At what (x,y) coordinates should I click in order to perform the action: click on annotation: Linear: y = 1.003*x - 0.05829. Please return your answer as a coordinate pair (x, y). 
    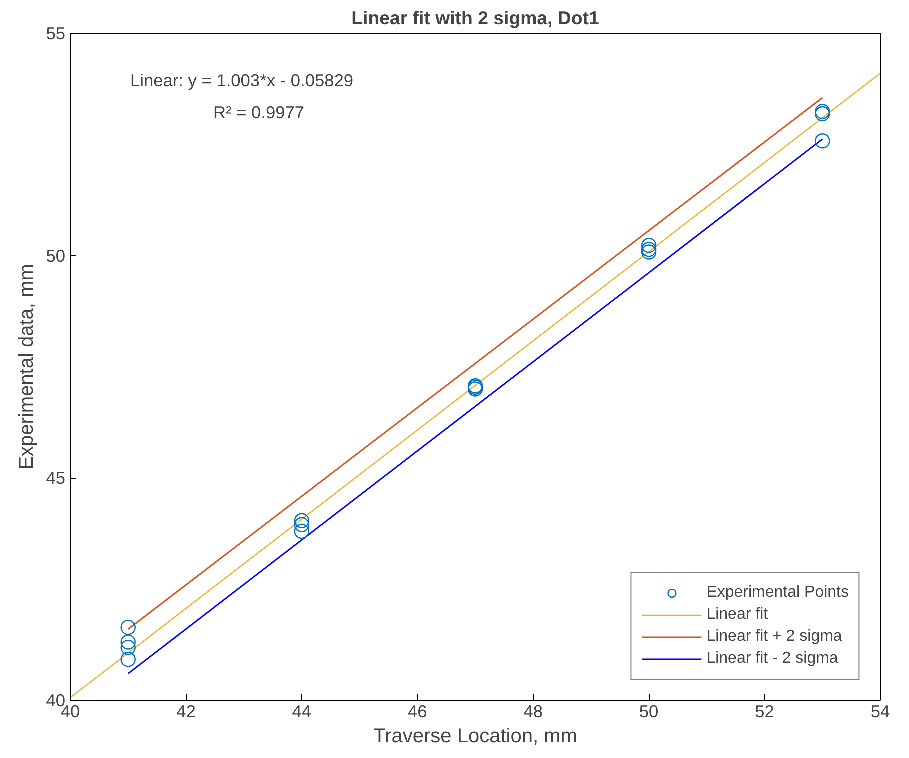
    Looking at the image, I should click on (242, 80).